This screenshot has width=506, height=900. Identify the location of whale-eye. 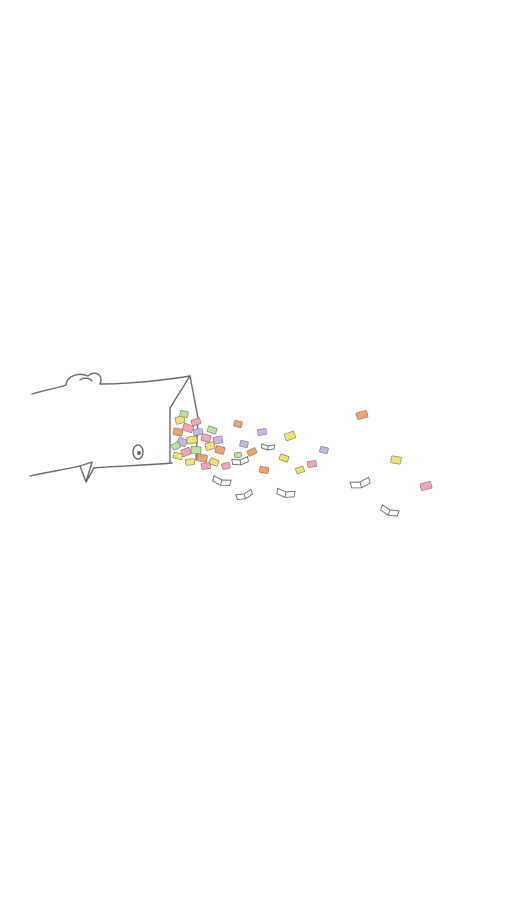
(138, 452).